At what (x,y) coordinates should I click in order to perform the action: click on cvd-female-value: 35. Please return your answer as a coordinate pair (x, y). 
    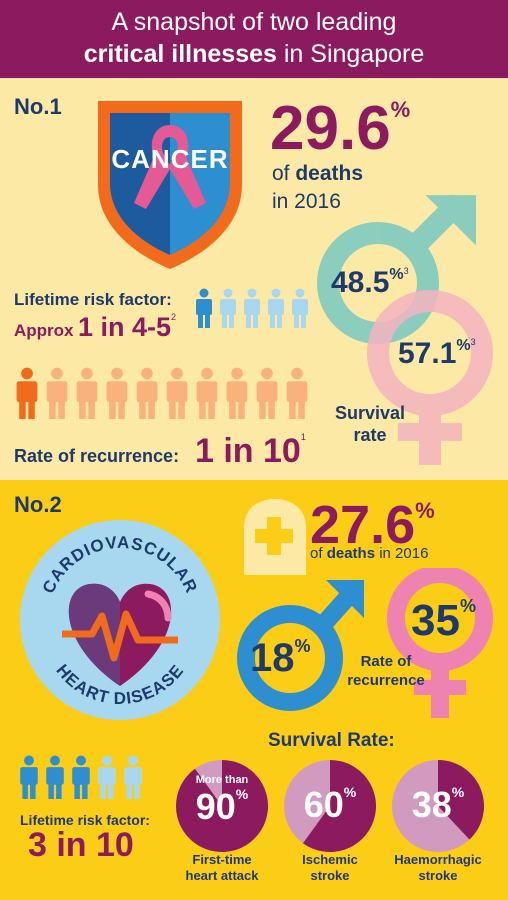
    Looking at the image, I should click on (435, 620).